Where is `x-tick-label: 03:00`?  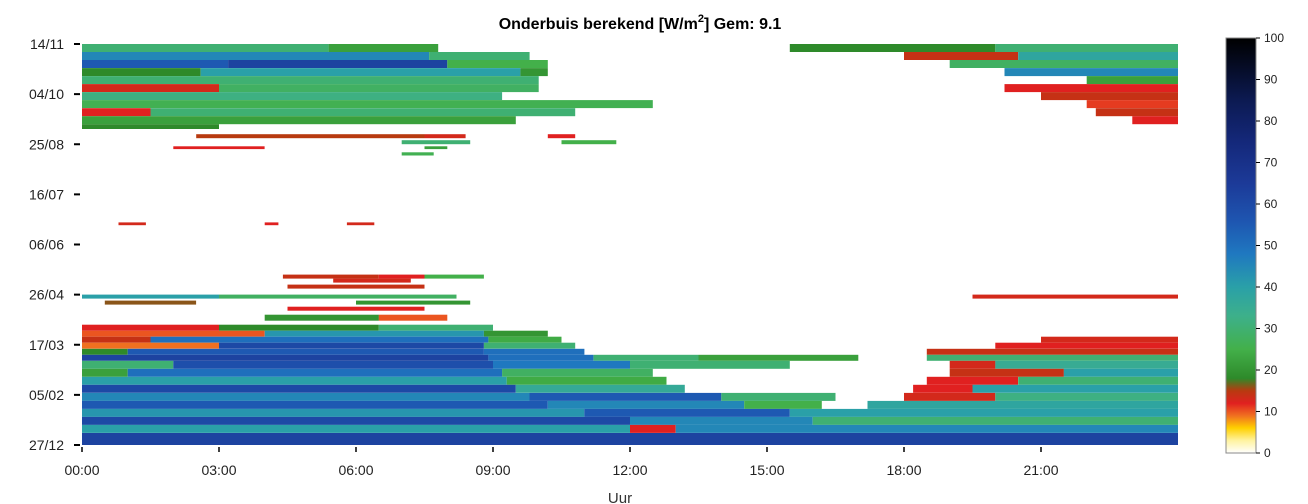
x-tick-label: 03:00 is located at coordinates (218, 470).